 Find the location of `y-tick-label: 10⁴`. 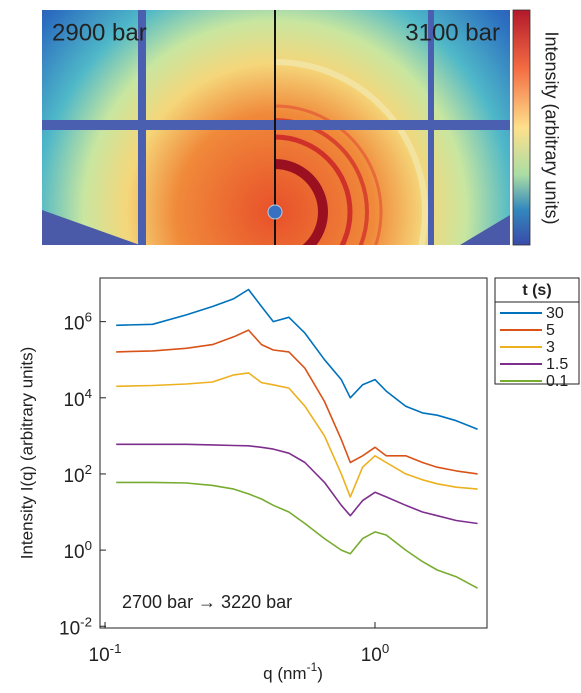

y-tick-label: 10⁴ is located at coordinates (77, 398).